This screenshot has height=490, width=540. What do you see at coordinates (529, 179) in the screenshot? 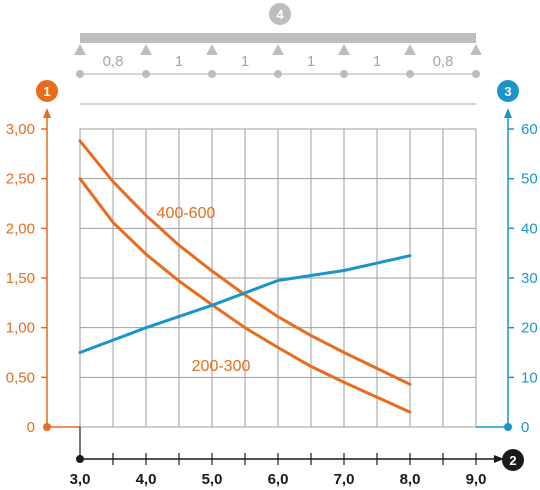
I see `right-tick-label: 50` at bounding box center [529, 179].